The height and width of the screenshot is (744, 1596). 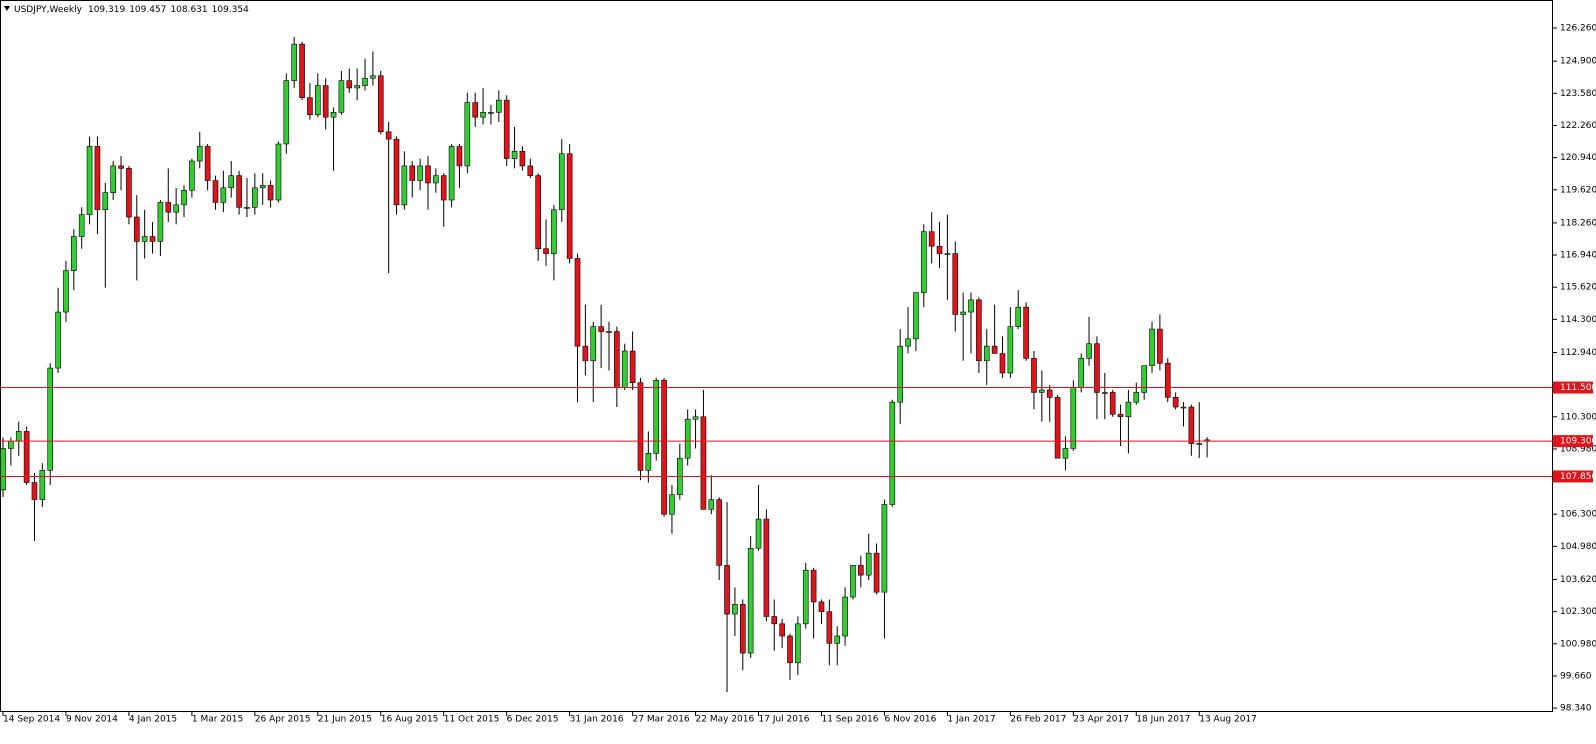 I want to click on header-close: 109.354, so click(x=230, y=10).